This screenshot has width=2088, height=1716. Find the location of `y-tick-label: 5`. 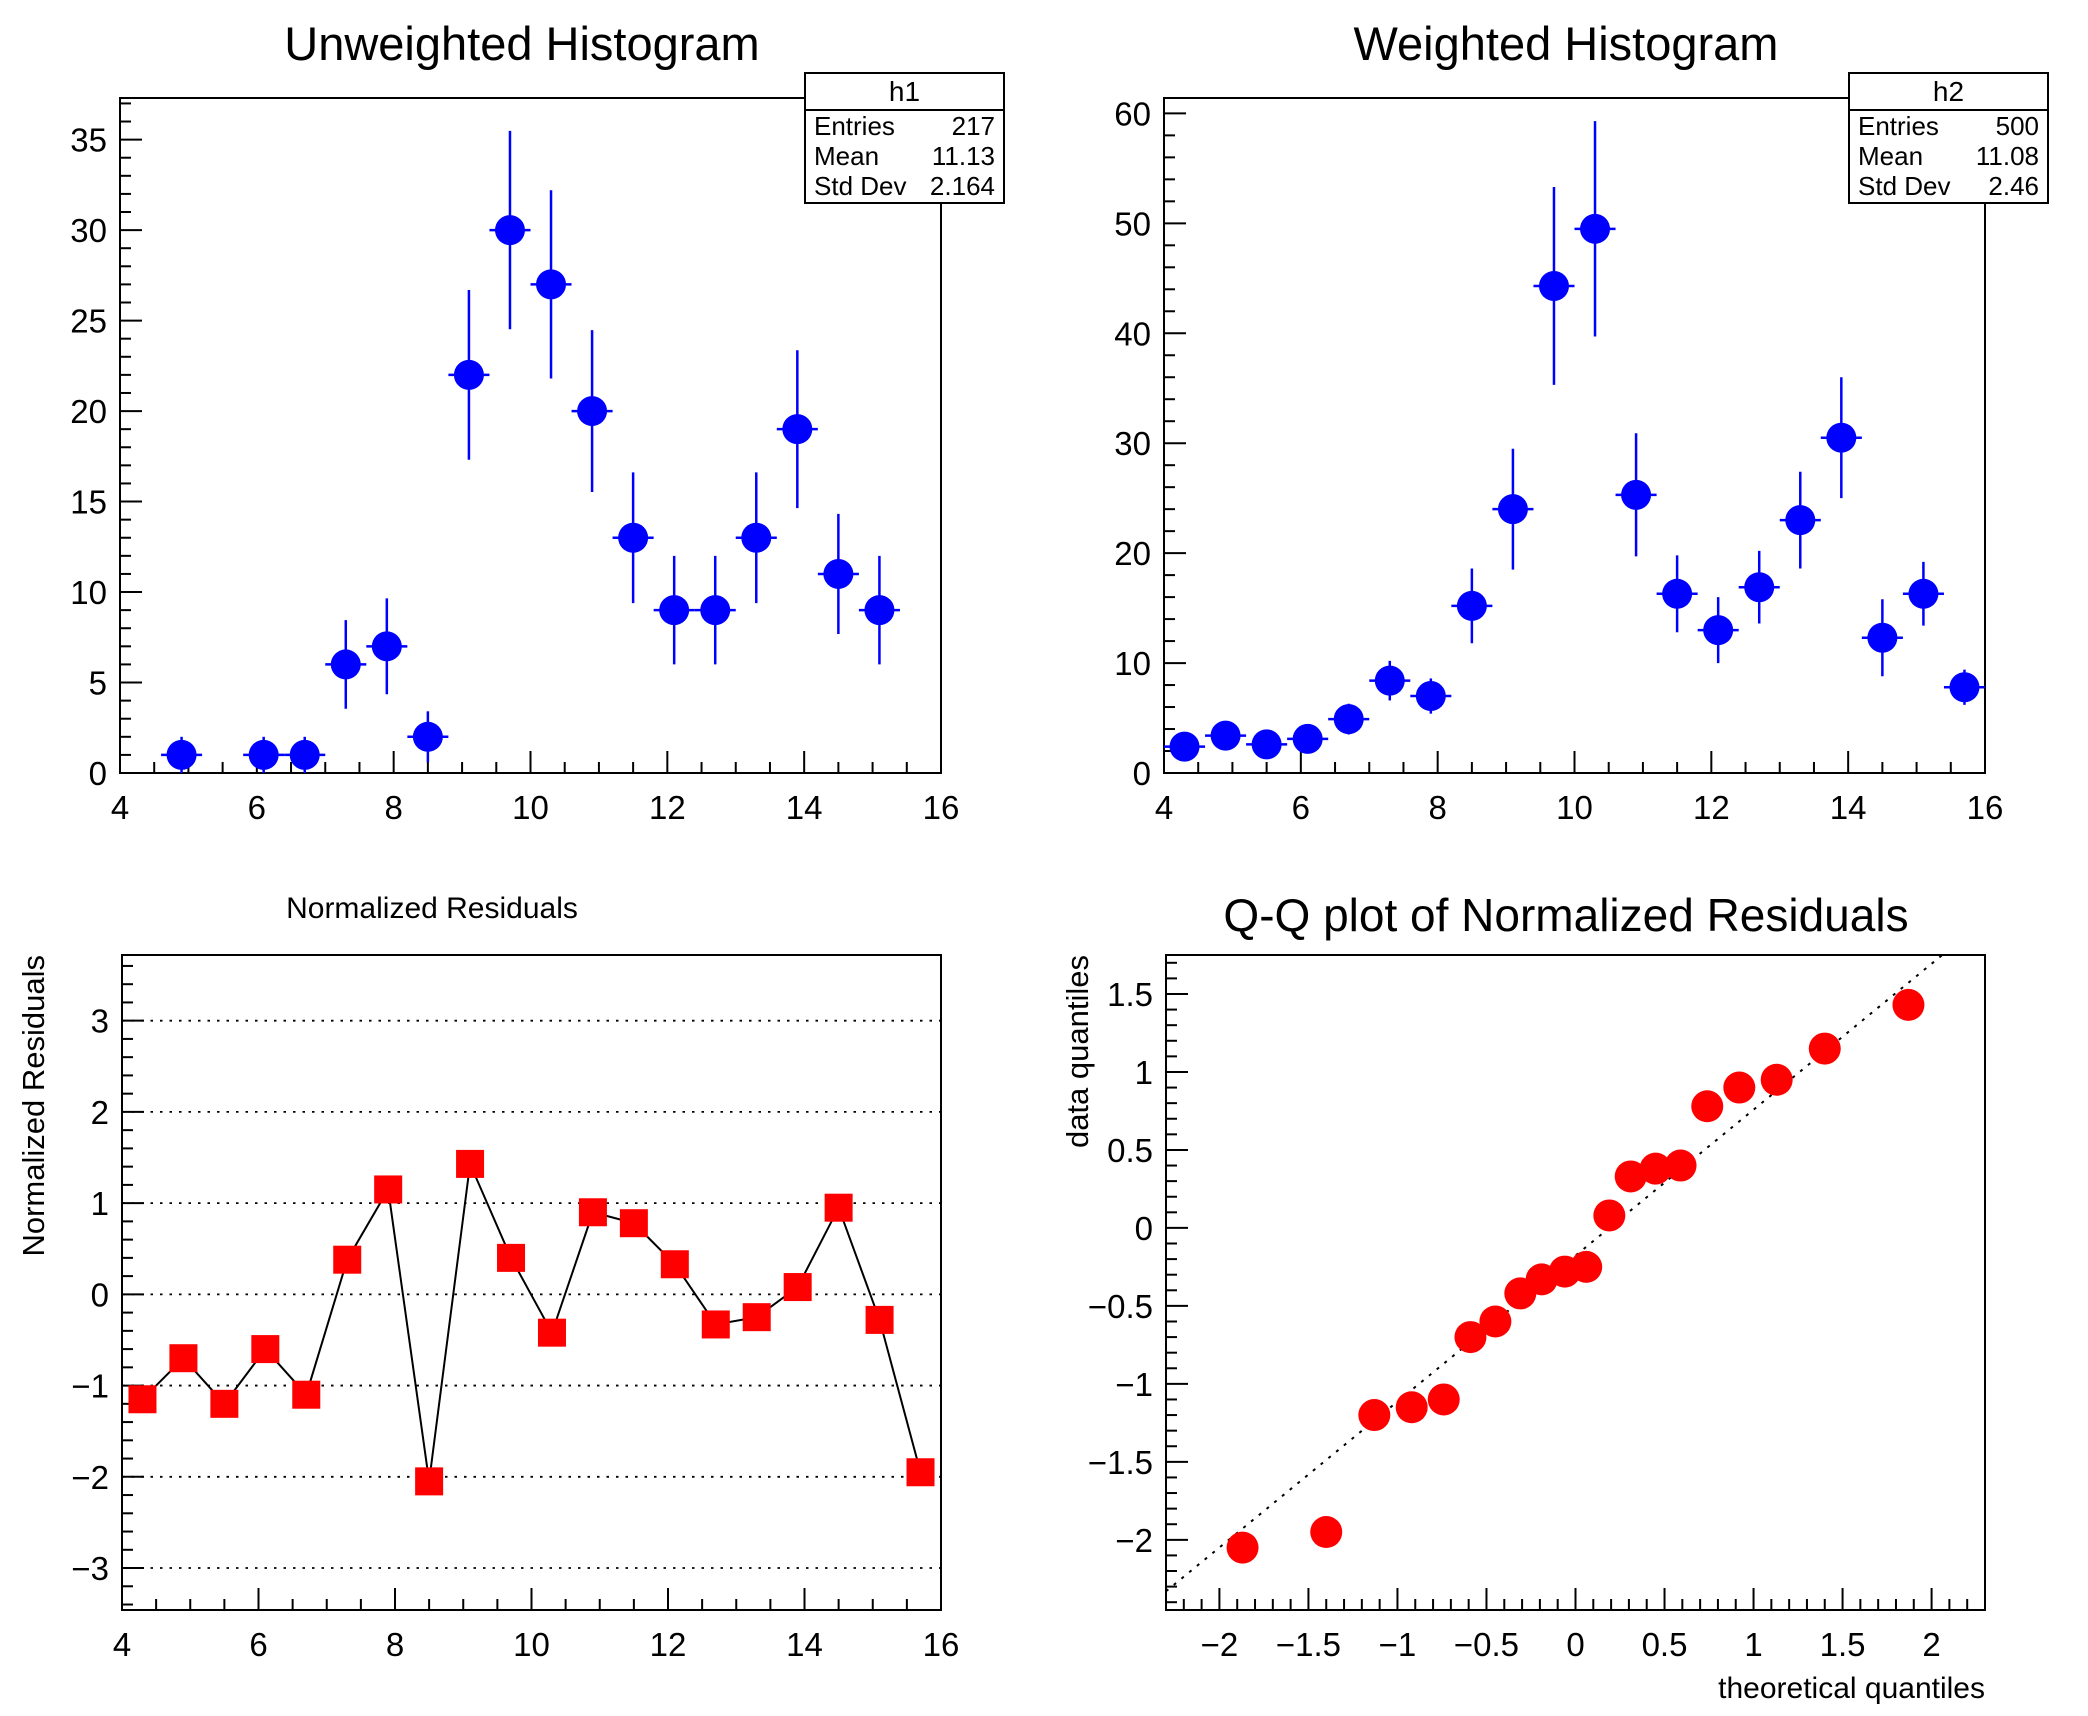

y-tick-label: 5 is located at coordinates (98, 683).